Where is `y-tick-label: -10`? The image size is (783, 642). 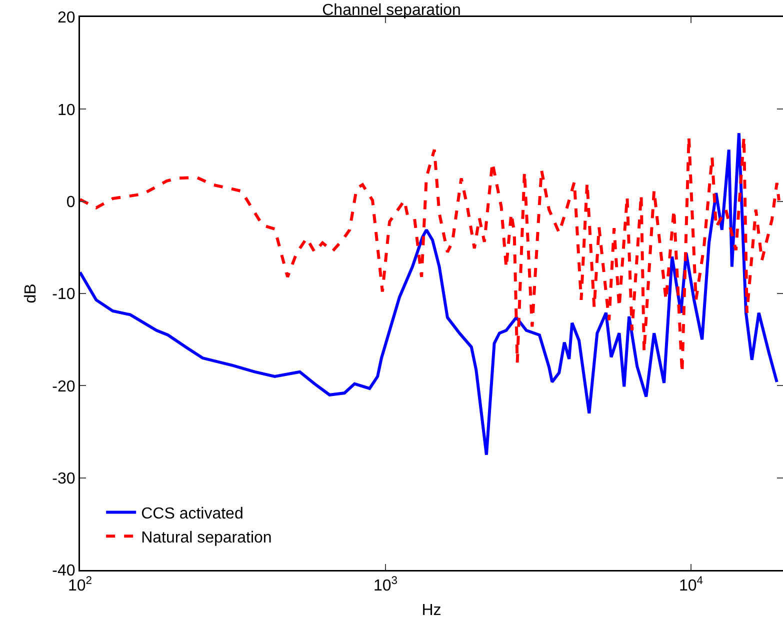
y-tick-label: -10 is located at coordinates (64, 295).